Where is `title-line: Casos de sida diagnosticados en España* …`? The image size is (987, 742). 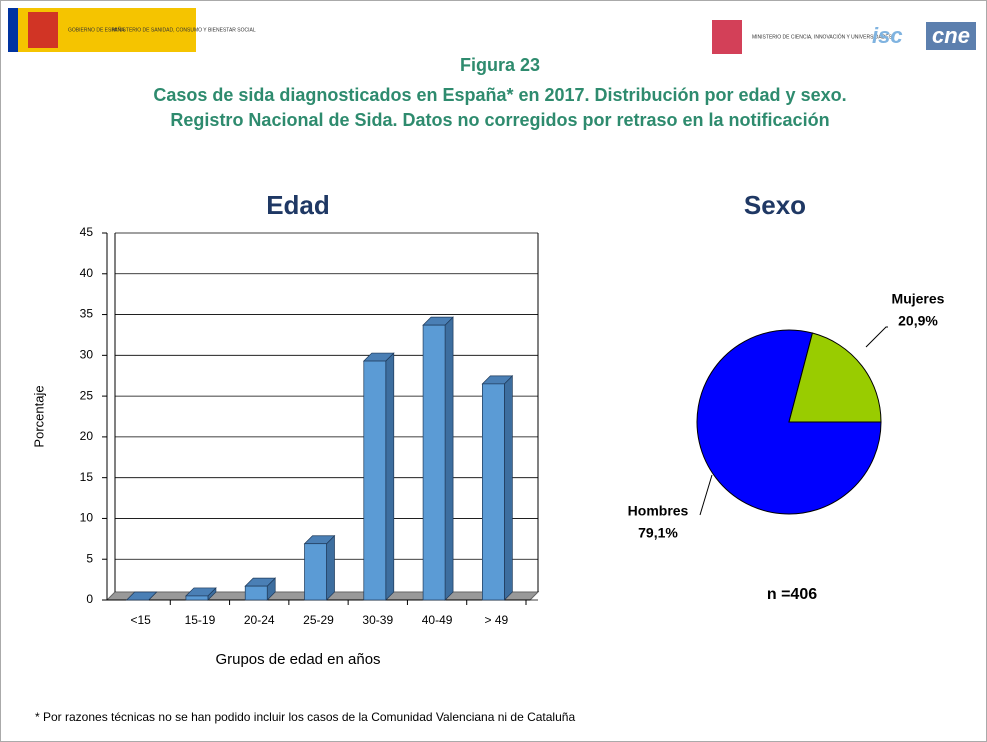 title-line: Casos de sida diagnosticados en España* … is located at coordinates (499, 95).